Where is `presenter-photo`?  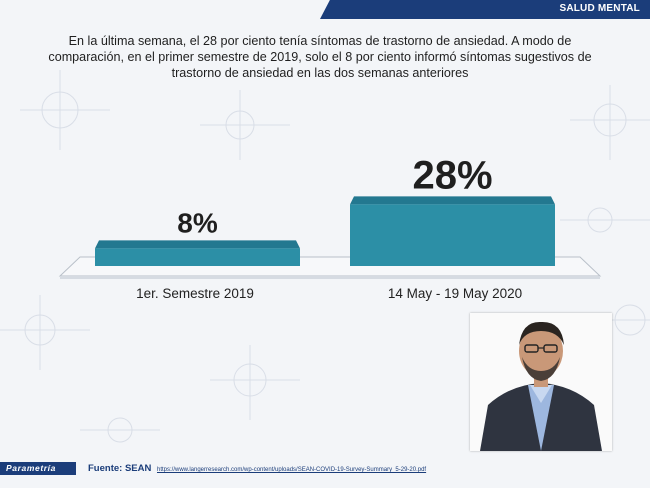
presenter-photo is located at coordinates (541, 382).